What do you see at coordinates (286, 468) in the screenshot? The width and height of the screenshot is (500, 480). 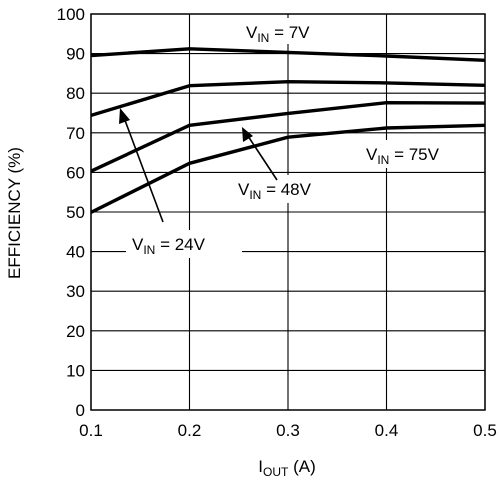 I see `x-axis-title: IOUT (A)` at bounding box center [286, 468].